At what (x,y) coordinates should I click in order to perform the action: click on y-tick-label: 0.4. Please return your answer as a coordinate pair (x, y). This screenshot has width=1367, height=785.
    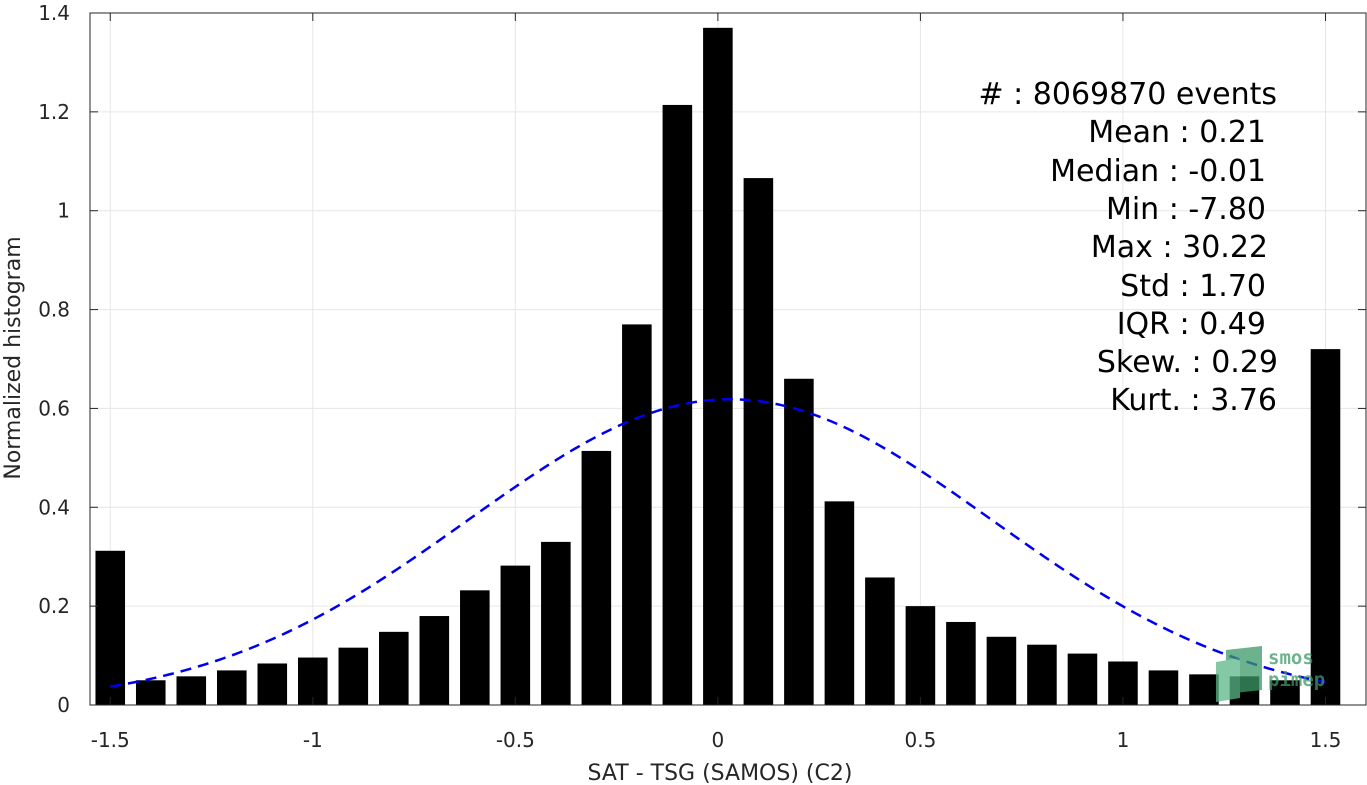
    Looking at the image, I should click on (54, 507).